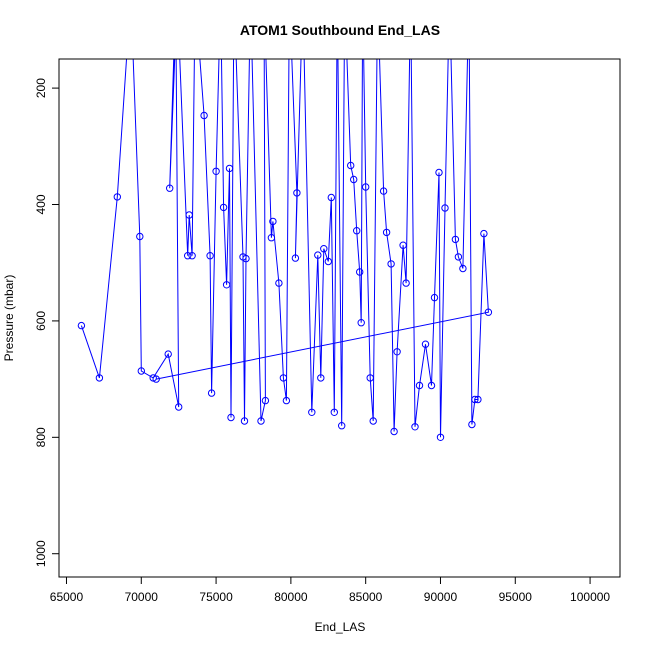 This screenshot has height=650, width=650. Describe the element at coordinates (291, 597) in the screenshot. I see `x-tick-label: 80000` at that location.